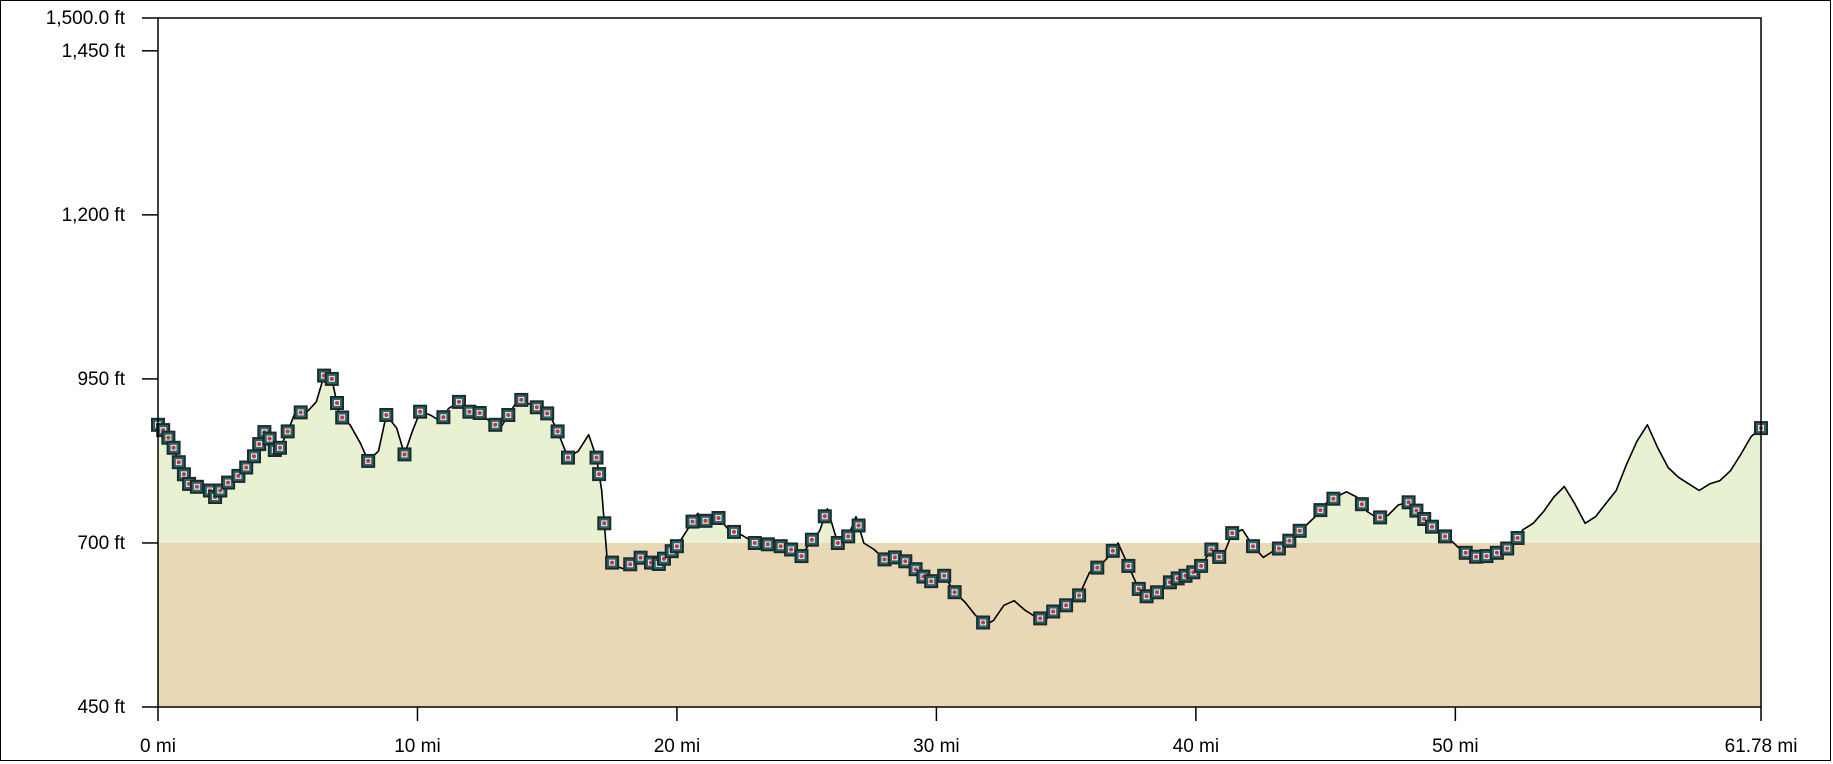 This screenshot has width=1833, height=764. What do you see at coordinates (1761, 746) in the screenshot?
I see `x-tick-label: 61.78 mi` at bounding box center [1761, 746].